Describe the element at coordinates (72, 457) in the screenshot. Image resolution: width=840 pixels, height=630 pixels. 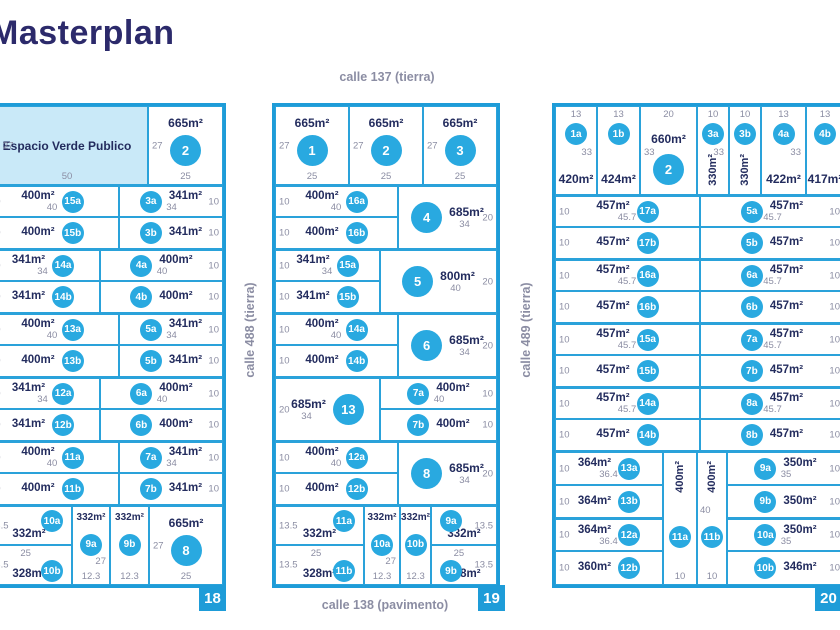
I see `lot-badge-18-11a: 11a` at that location.